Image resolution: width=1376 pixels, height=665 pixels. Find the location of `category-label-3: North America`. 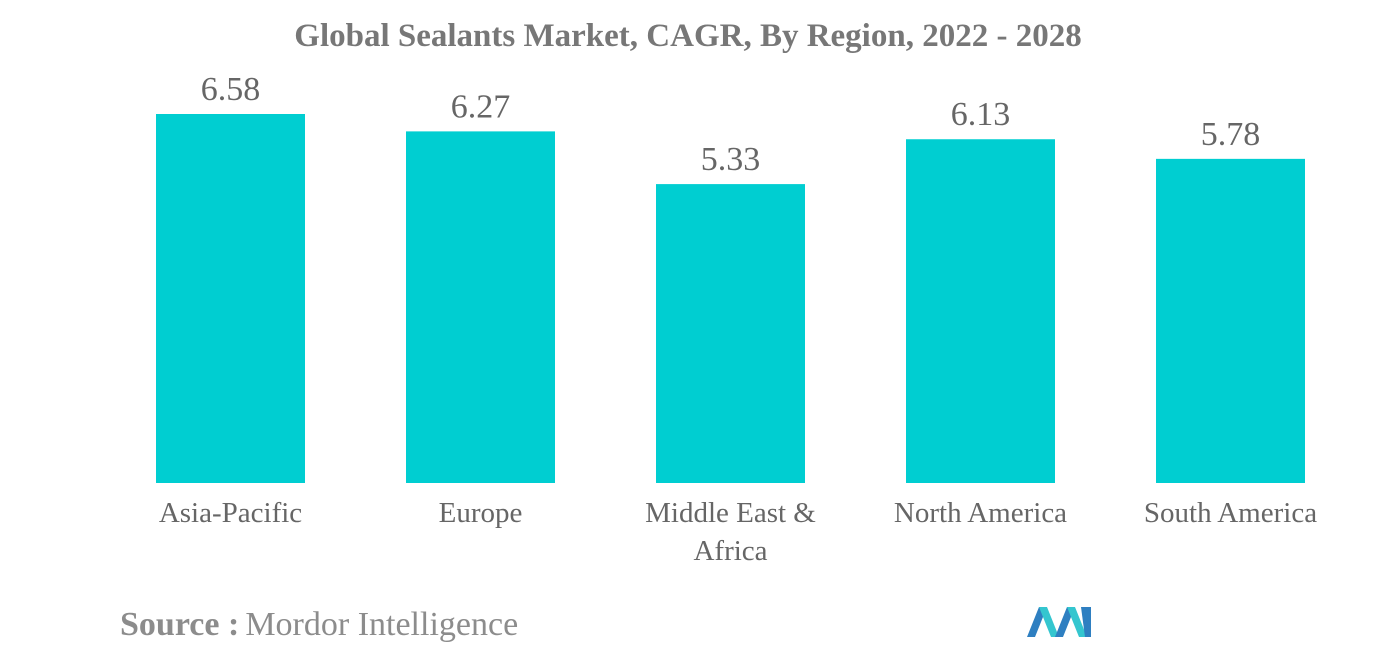

category-label-3: North America is located at coordinates (980, 513).